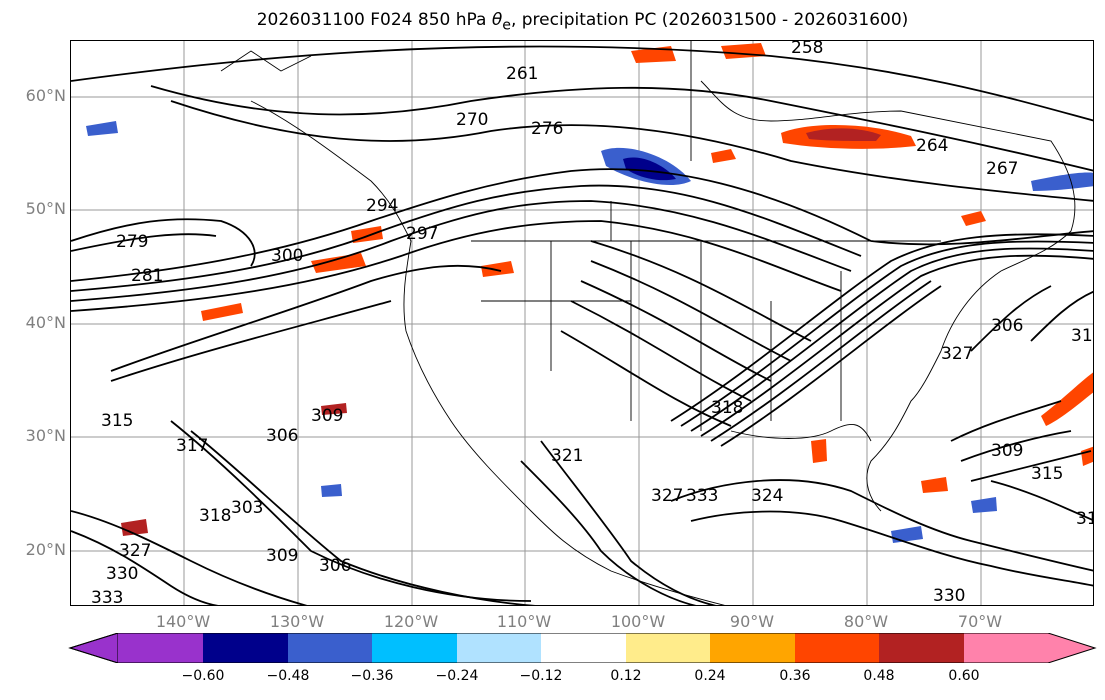 The image size is (1105, 700). I want to click on colorbar-tick: −0.24, so click(457, 676).